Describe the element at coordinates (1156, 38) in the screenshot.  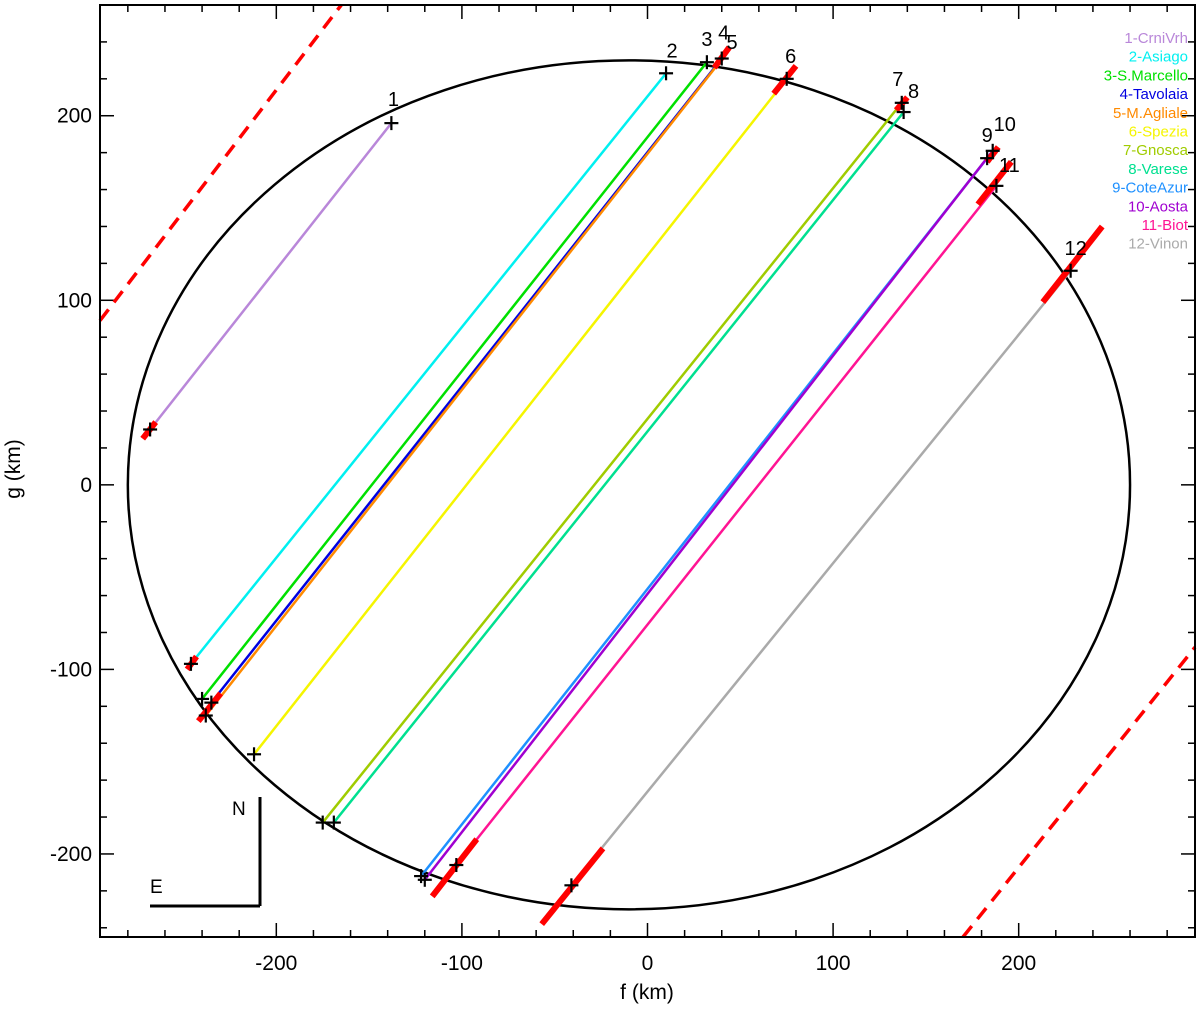
I see `legend-item-1: 1-CrniVrh` at that location.